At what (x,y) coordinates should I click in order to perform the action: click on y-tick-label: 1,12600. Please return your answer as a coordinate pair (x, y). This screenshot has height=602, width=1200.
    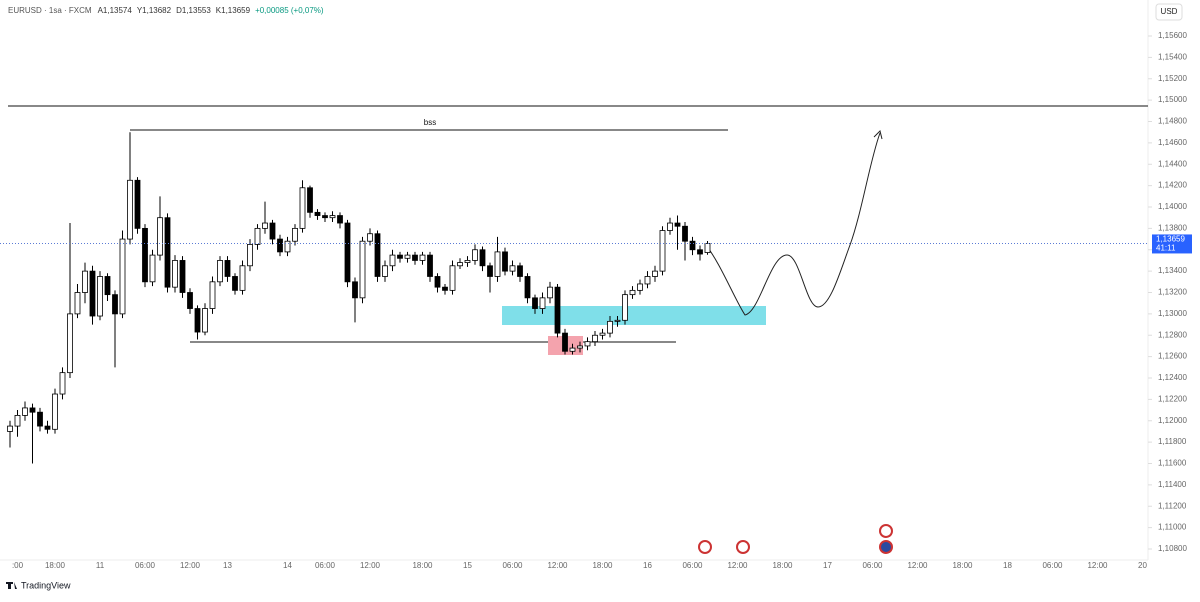
    Looking at the image, I should click on (1172, 356).